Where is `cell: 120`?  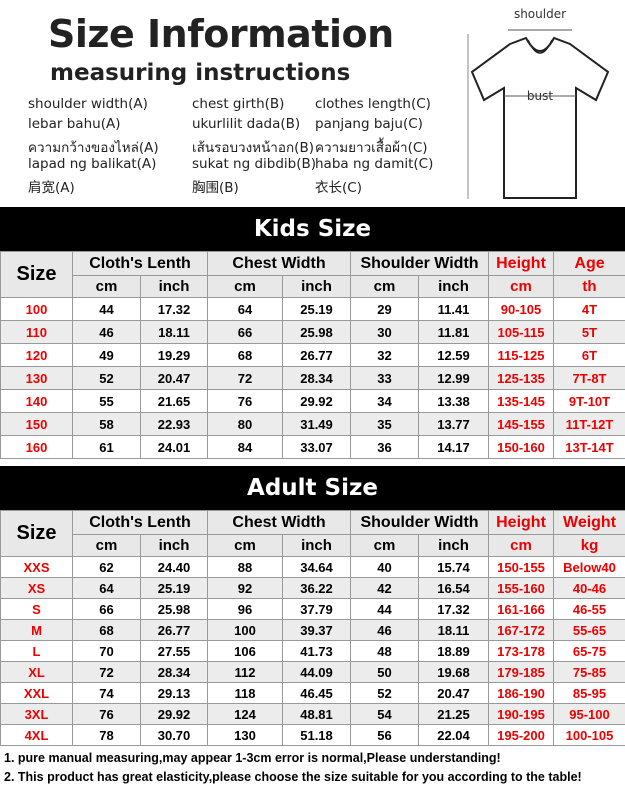
cell: 120 is located at coordinates (36, 355).